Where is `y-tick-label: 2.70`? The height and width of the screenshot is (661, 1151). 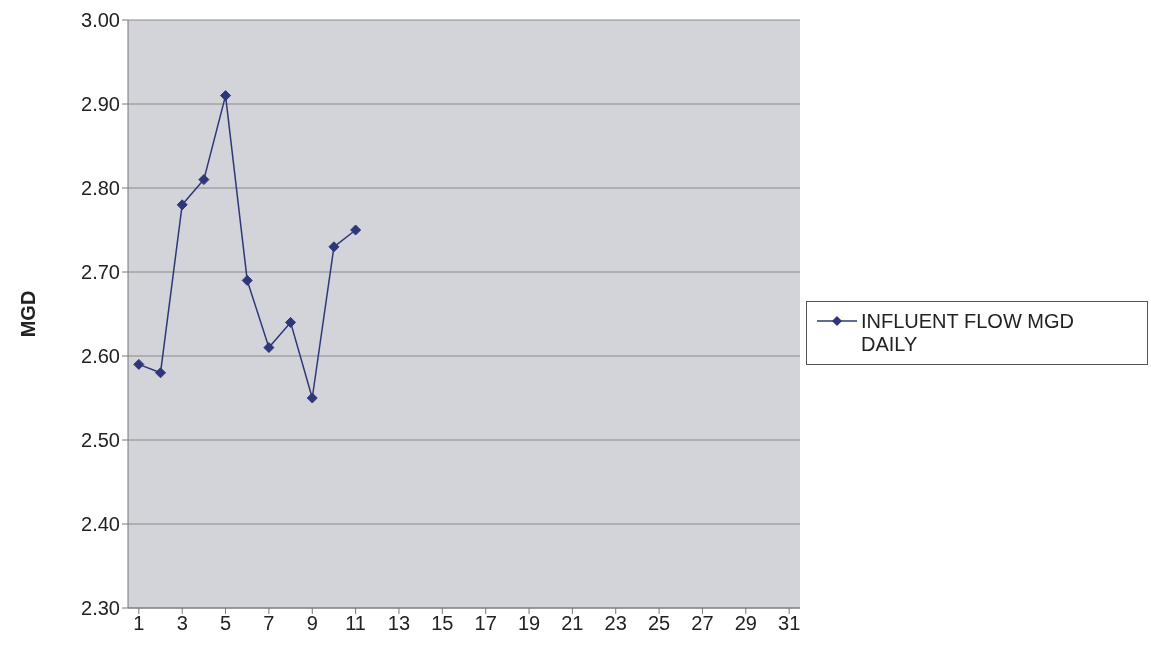 y-tick-label: 2.70 is located at coordinates (100, 272).